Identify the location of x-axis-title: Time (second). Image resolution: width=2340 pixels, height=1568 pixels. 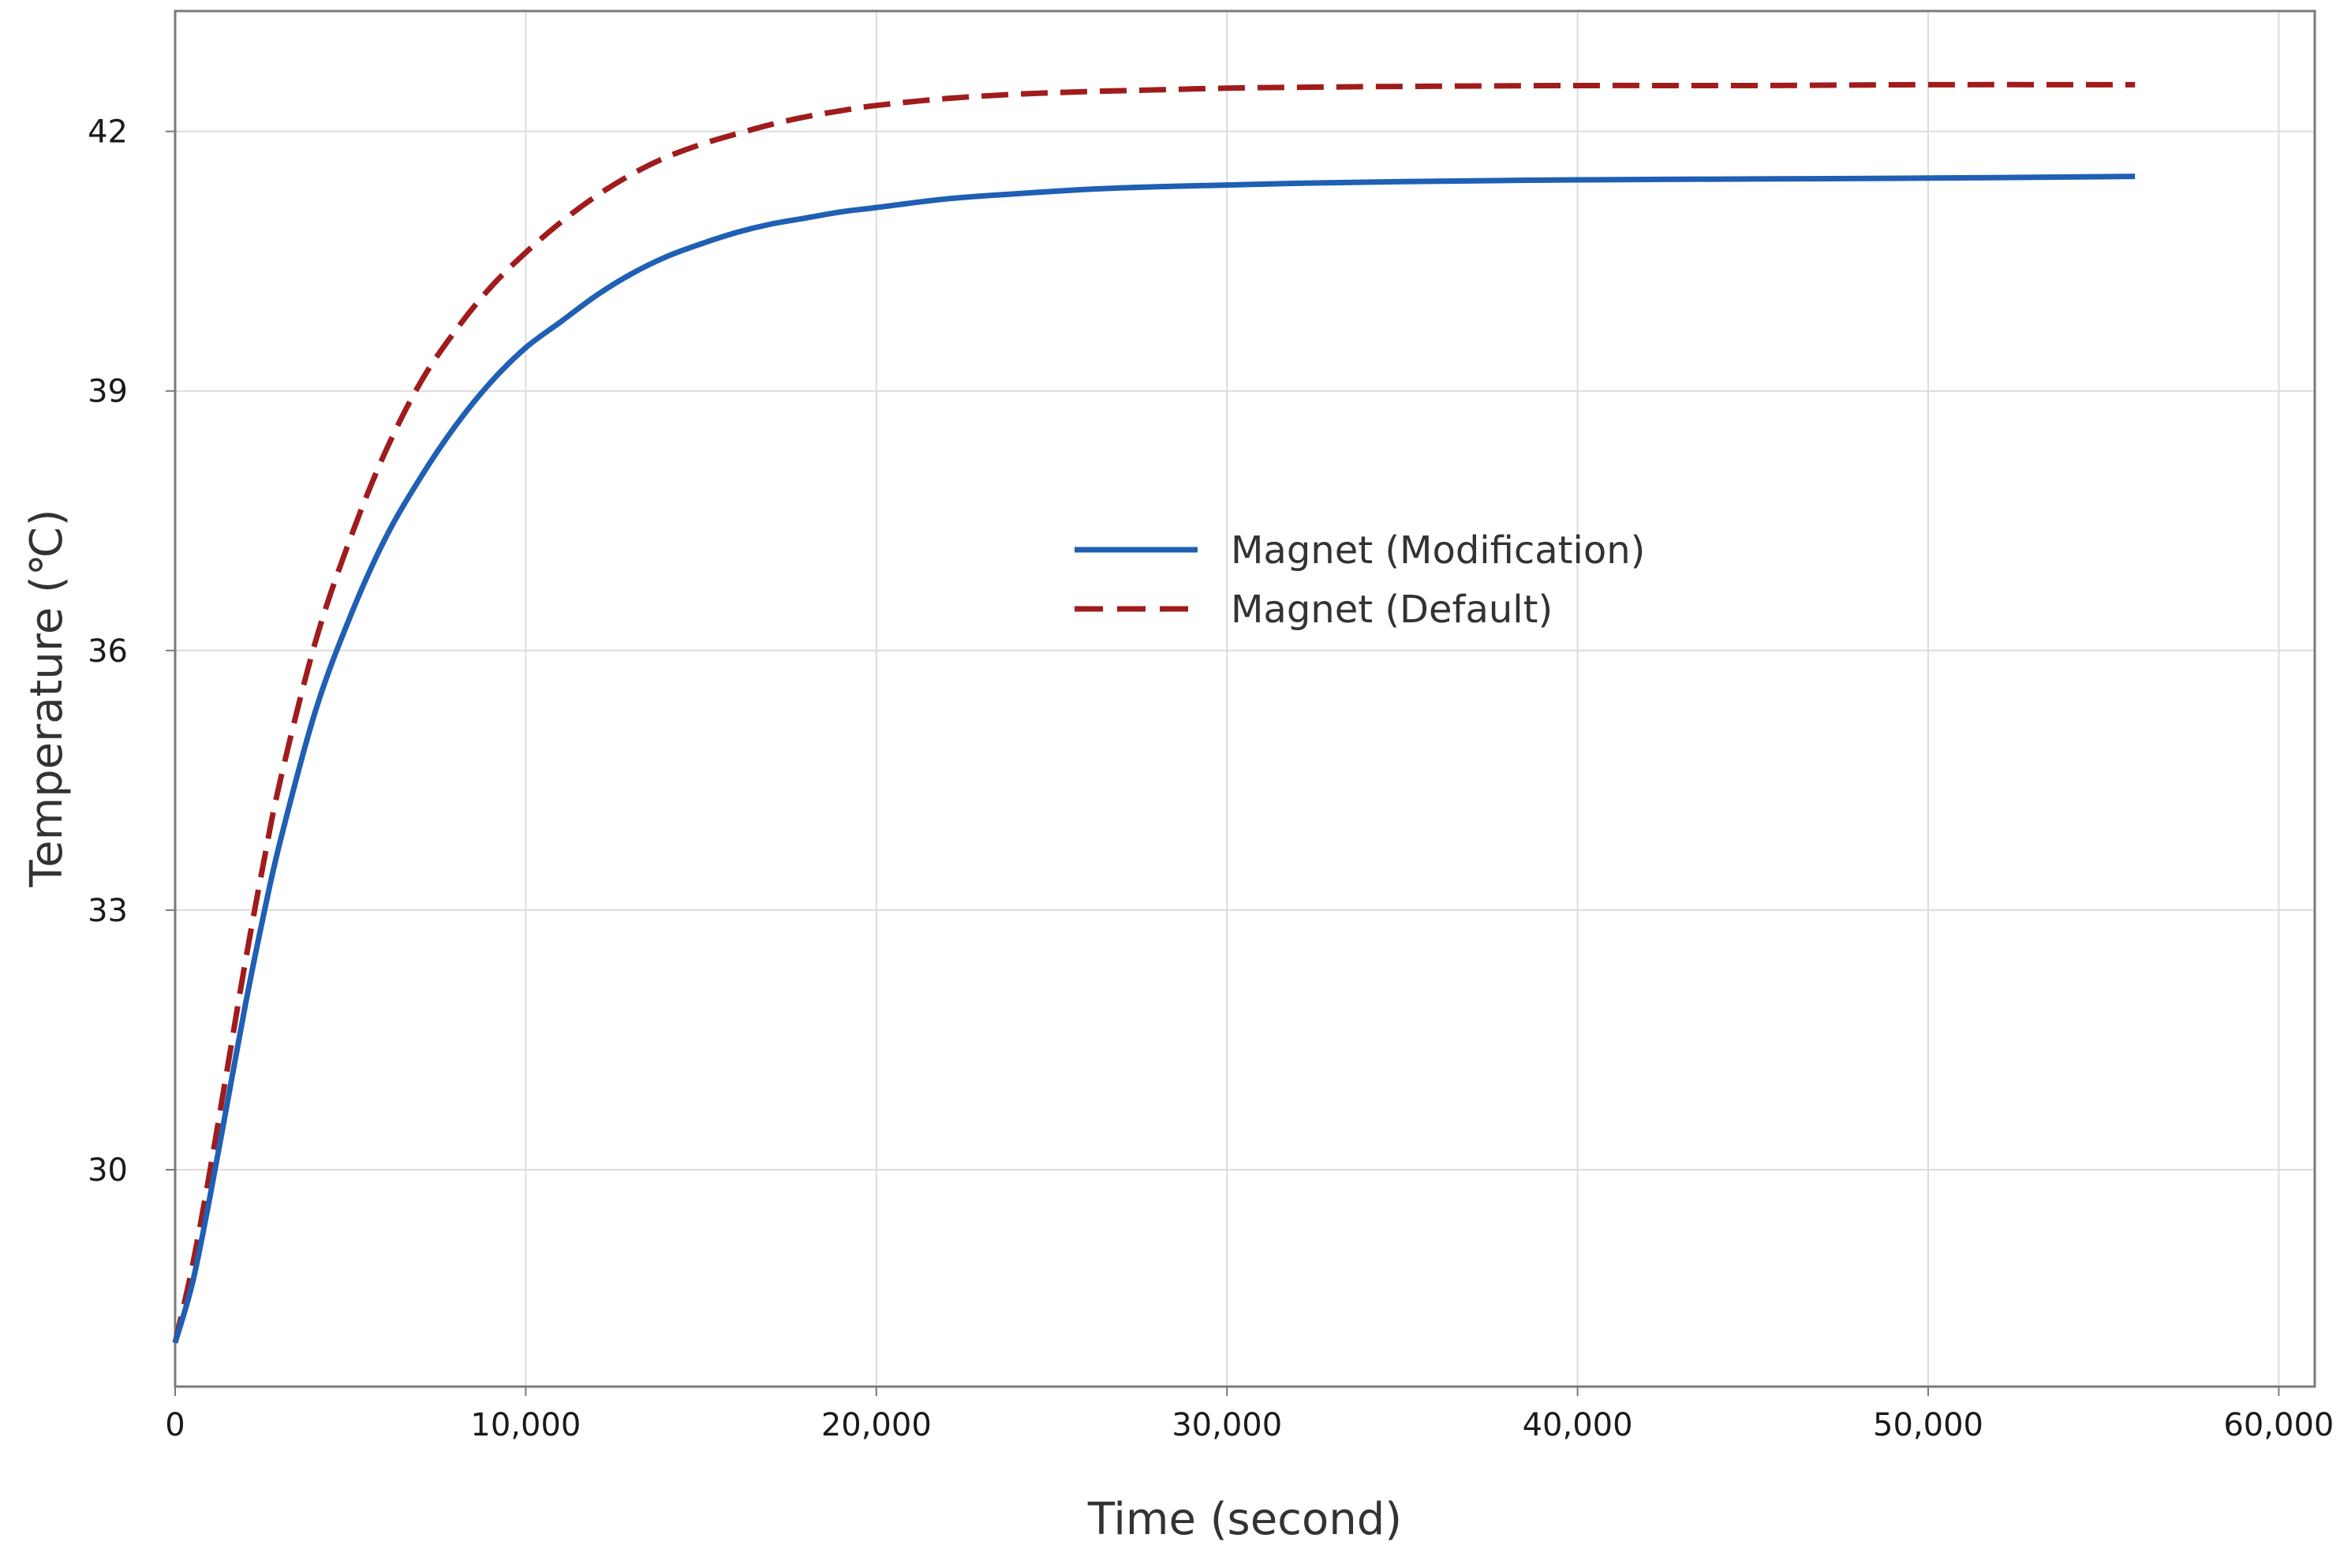
(1244, 1519).